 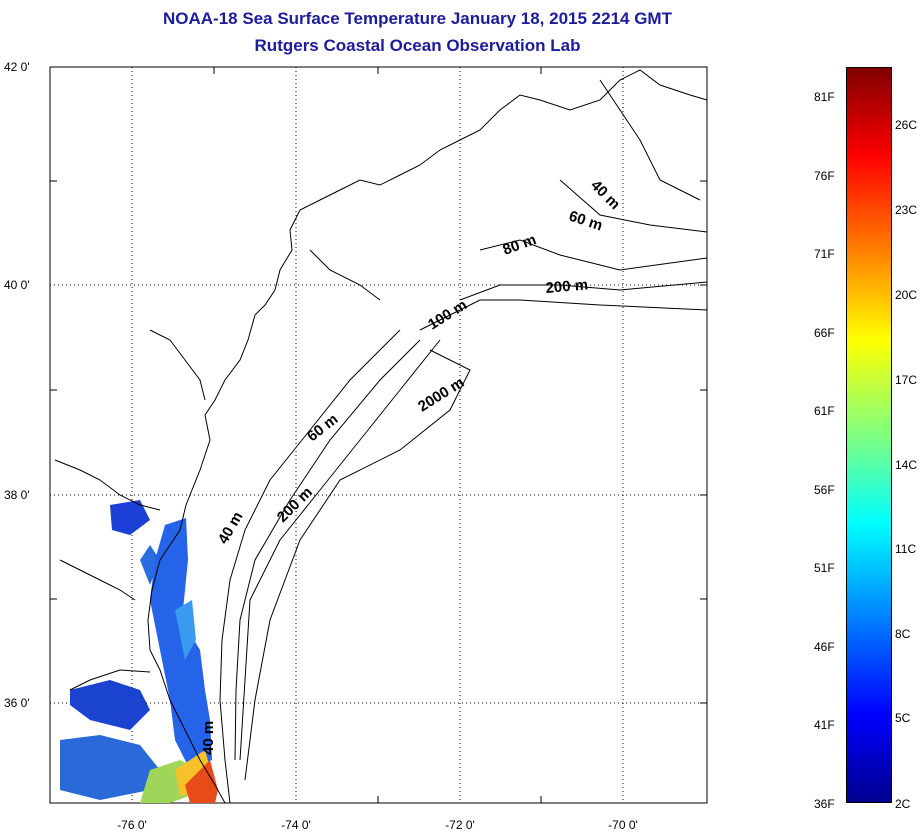 I want to click on contour-label: 2000 m, so click(x=441, y=394).